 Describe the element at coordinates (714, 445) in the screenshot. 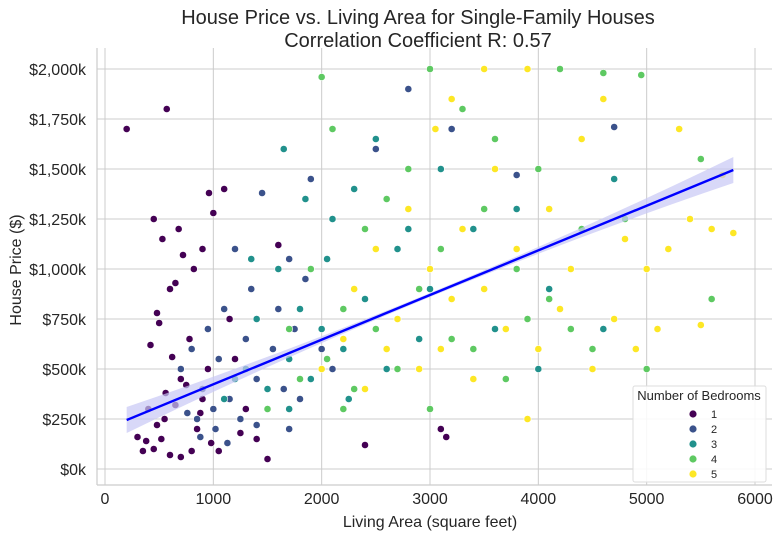

I see `legend-label-3: 3` at that location.